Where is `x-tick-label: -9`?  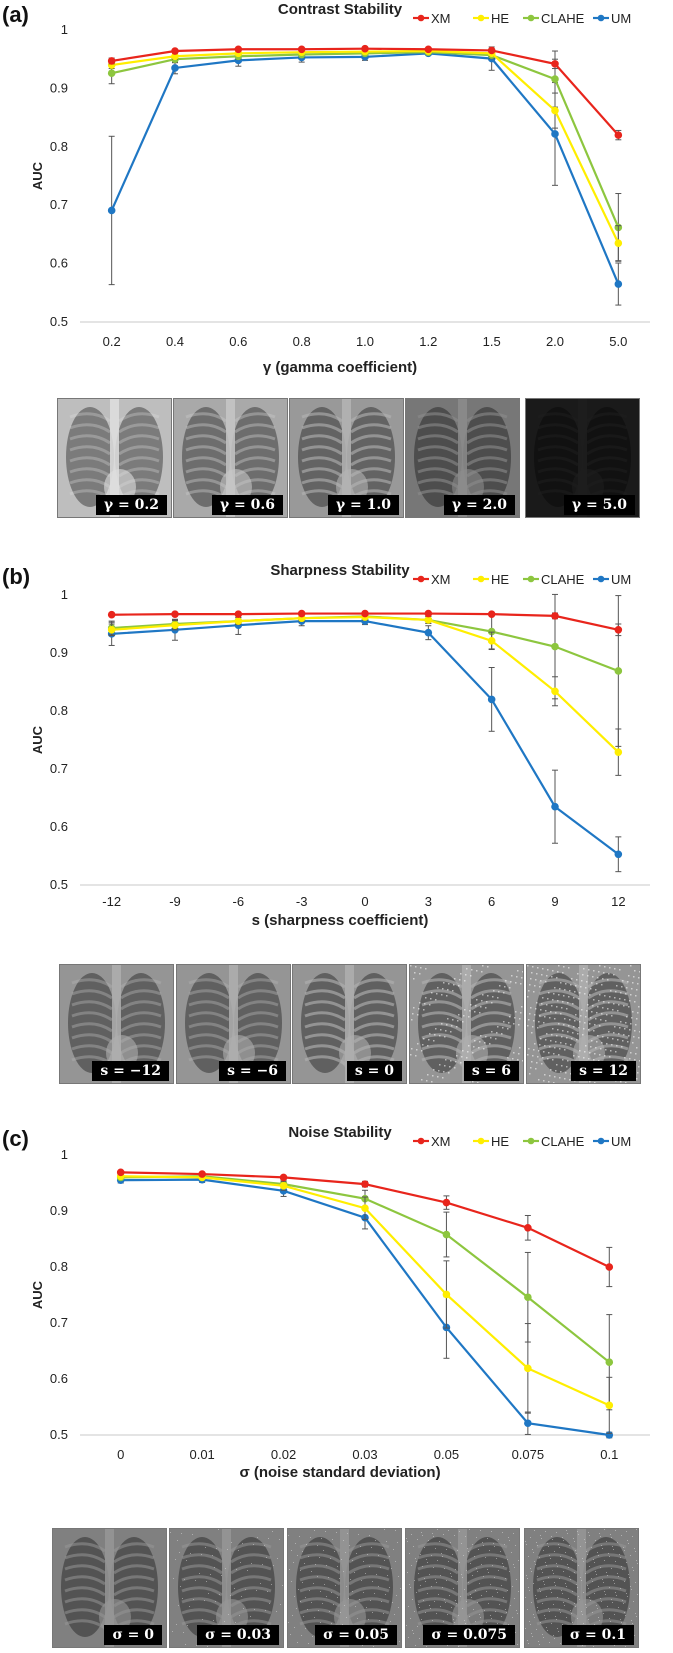
x-tick-label: -9 is located at coordinates (175, 901).